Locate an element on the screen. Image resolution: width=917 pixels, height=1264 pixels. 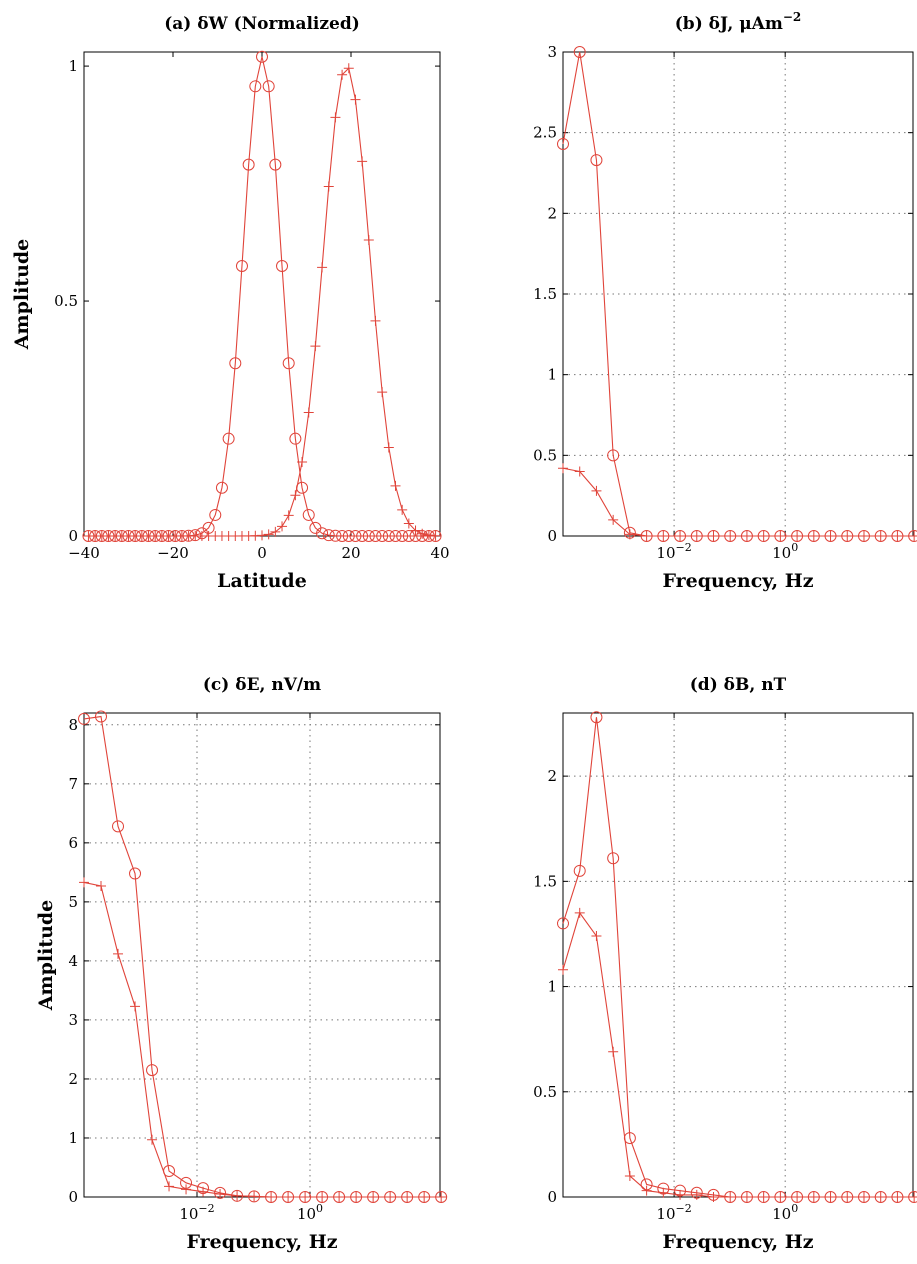
chart-title: (c) δE, nV/m is located at coordinates (262, 685).